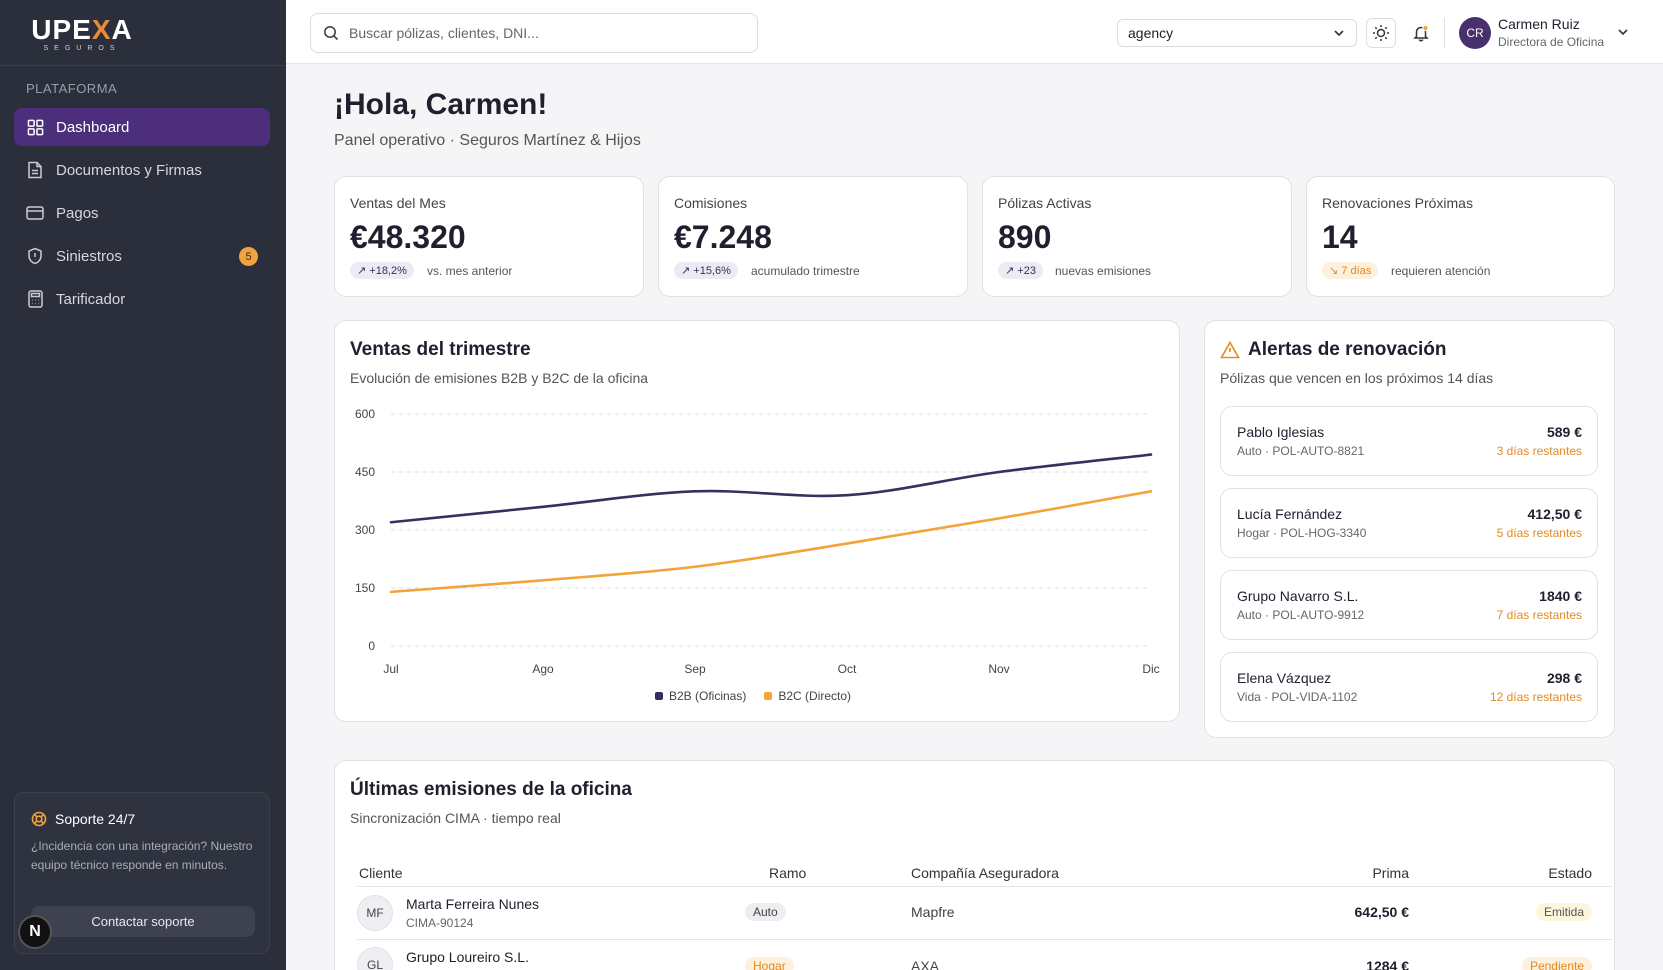  I want to click on sidebar-item-label: Siniestros, so click(89, 256).